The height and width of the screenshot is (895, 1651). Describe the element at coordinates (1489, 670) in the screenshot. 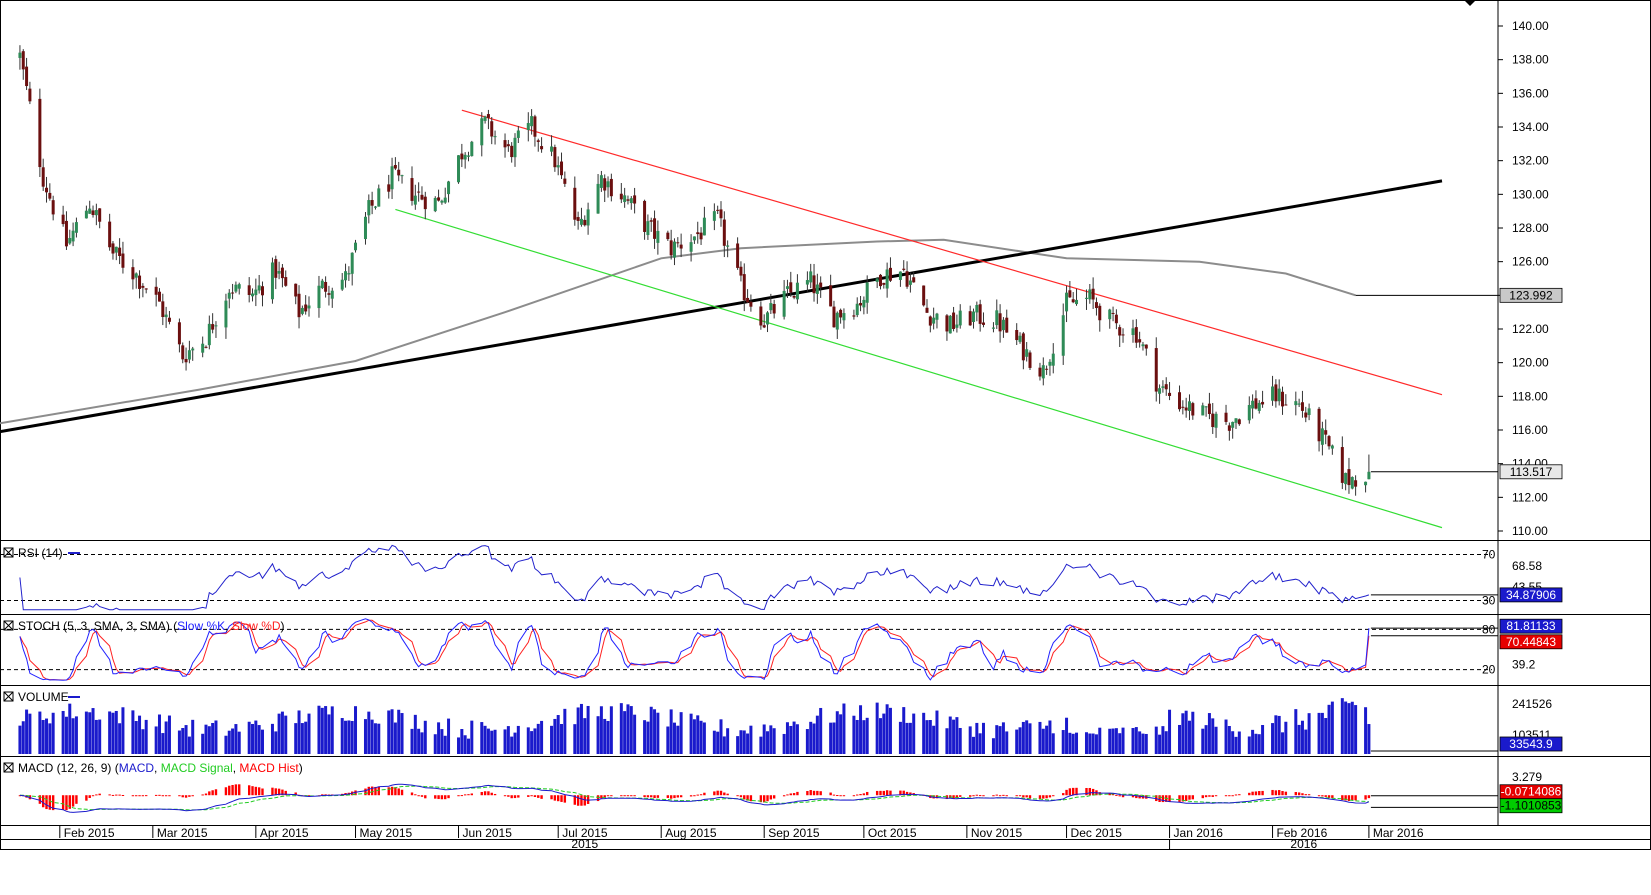

I see `stoch-level-label: 20` at that location.